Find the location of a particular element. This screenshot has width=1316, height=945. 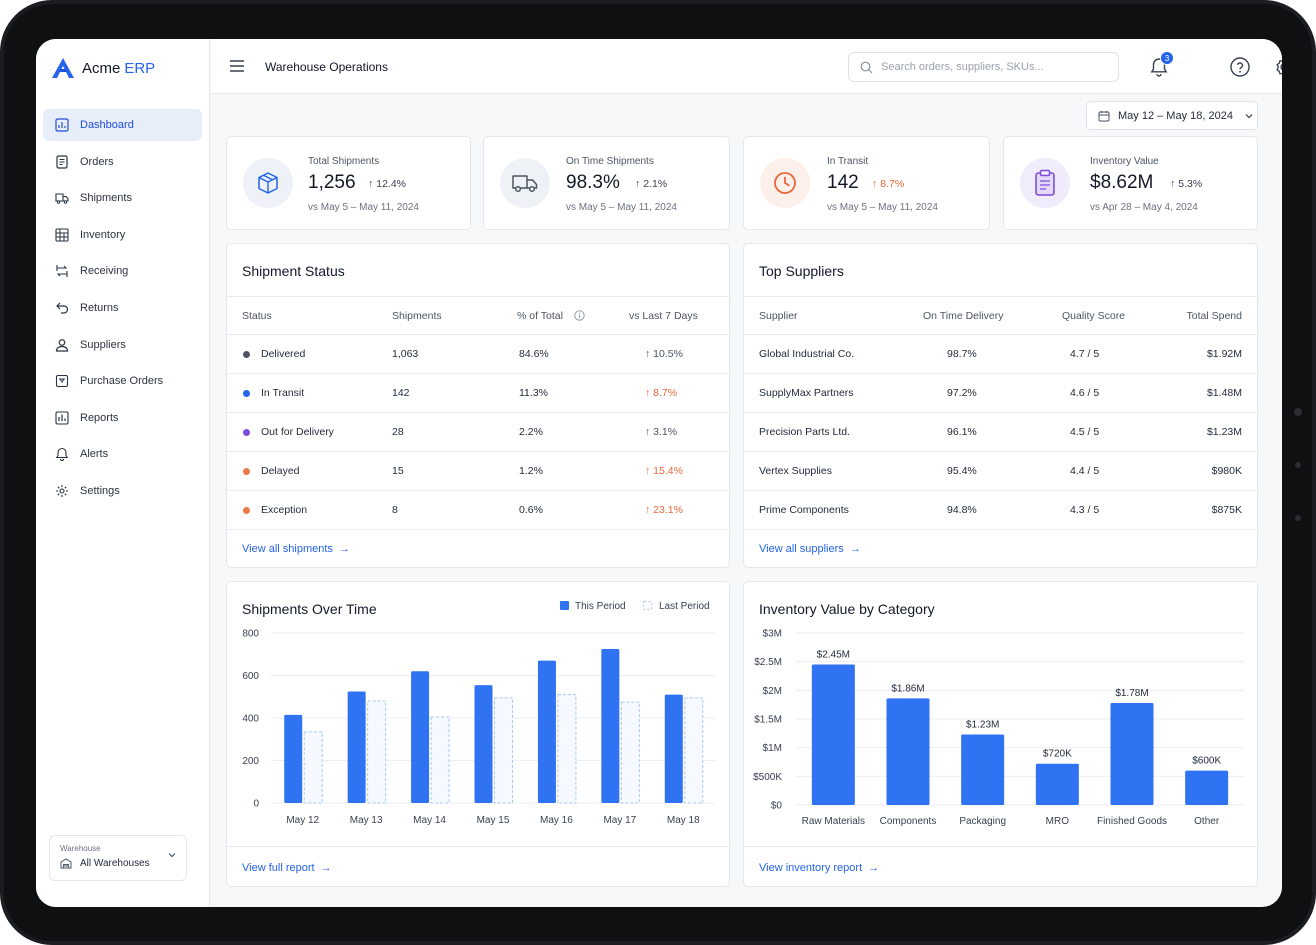

supplier-name: Global Industrial Co. is located at coordinates (807, 354).